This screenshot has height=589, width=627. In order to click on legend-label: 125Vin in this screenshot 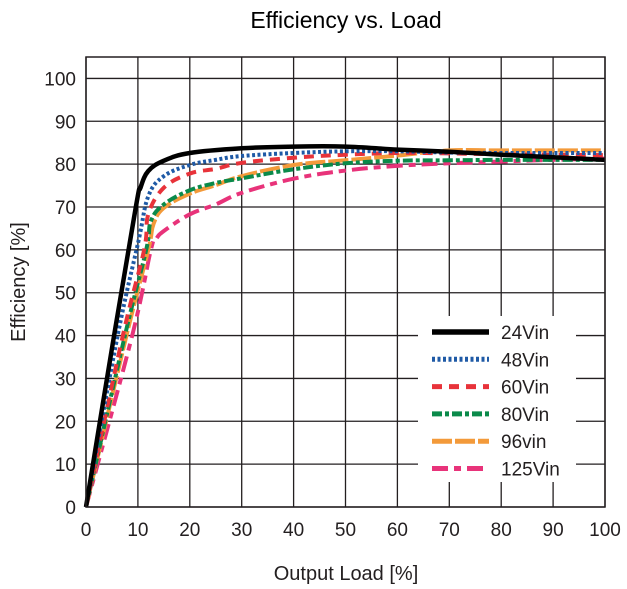, I will do `click(530, 470)`.